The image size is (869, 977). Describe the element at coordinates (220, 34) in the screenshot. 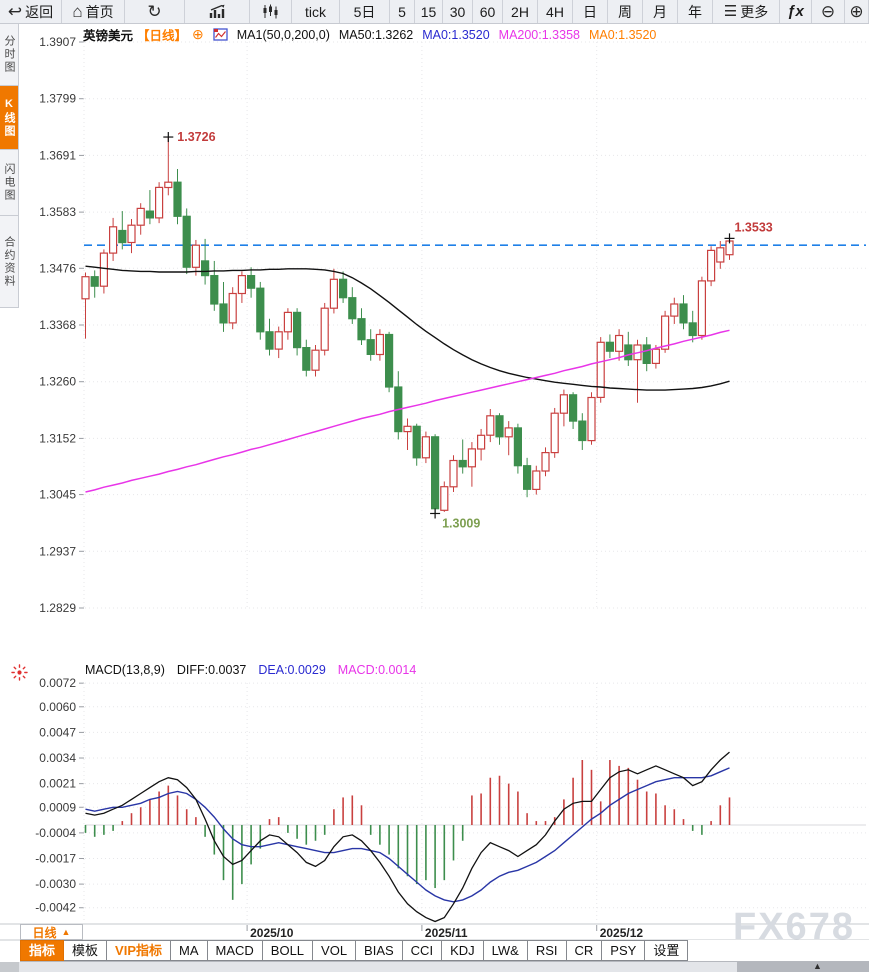

I see `indicator-chart-icon` at that location.